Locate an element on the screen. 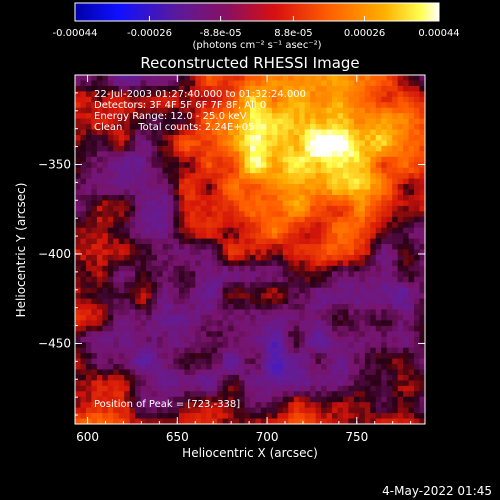 This screenshot has width=500, height=500. y-tick-label: −450 is located at coordinates (54, 343).